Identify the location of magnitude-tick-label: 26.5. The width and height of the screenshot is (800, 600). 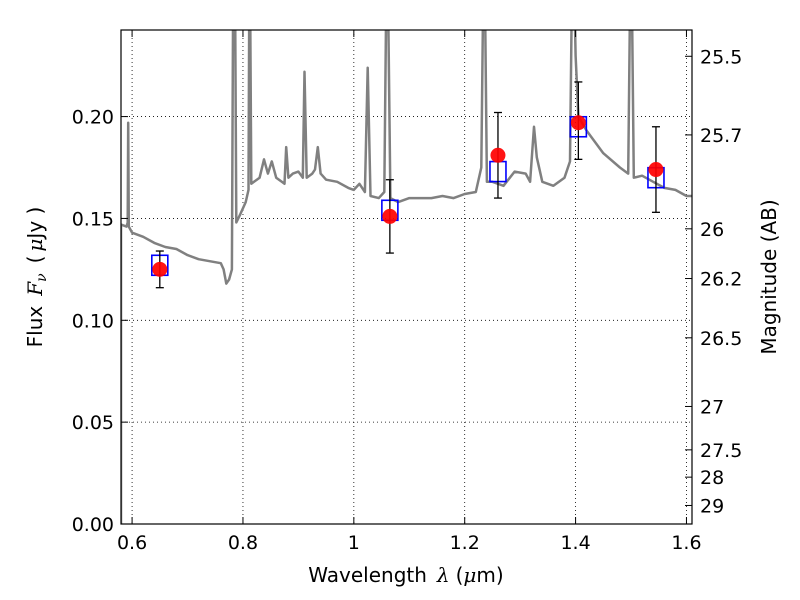
(721, 339).